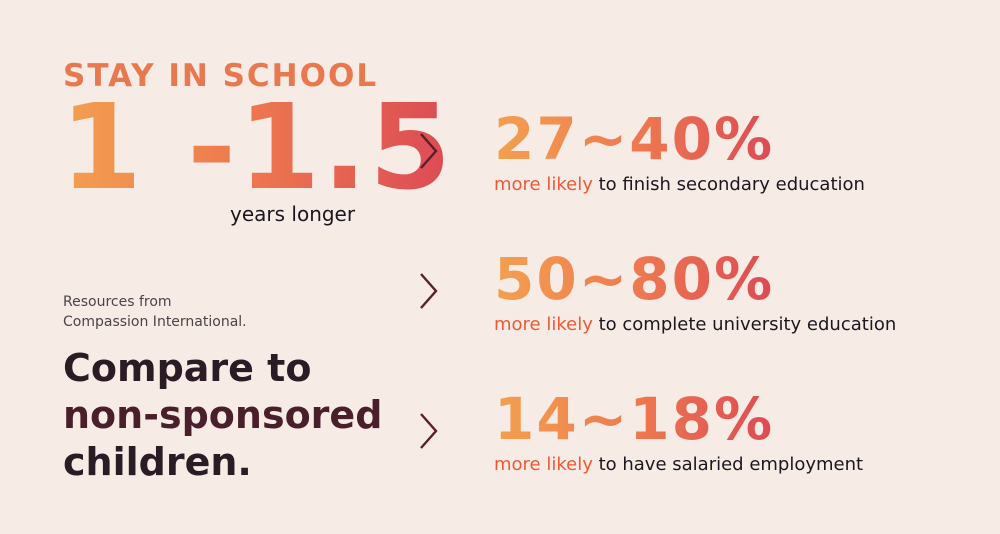  Describe the element at coordinates (728, 464) in the screenshot. I see `stat-text: to have salaried employment` at that location.